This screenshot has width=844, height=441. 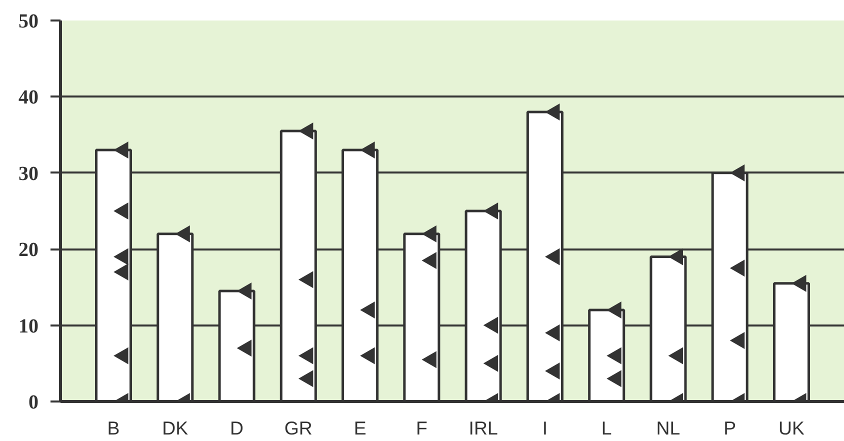 What do you see at coordinates (730, 428) in the screenshot?
I see `x-tick-label: P` at bounding box center [730, 428].